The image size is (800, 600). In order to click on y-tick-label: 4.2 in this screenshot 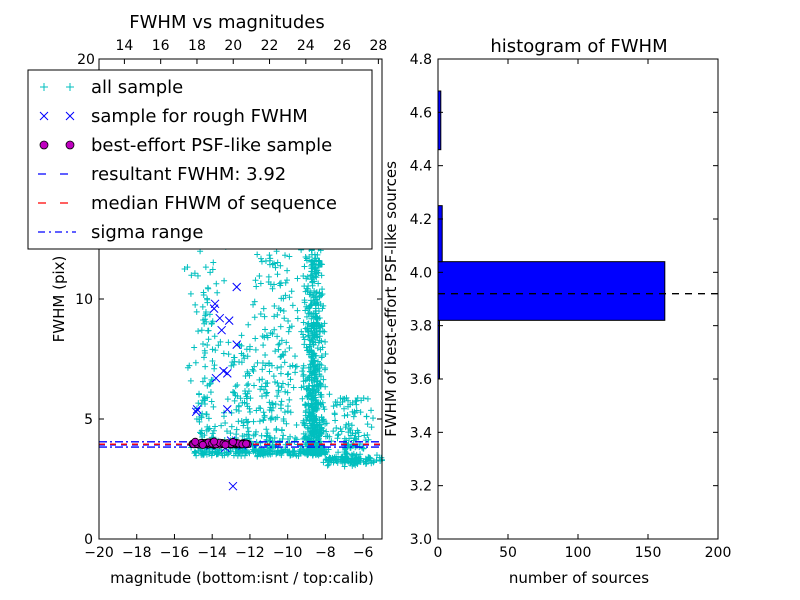, I will do `click(421, 220)`.